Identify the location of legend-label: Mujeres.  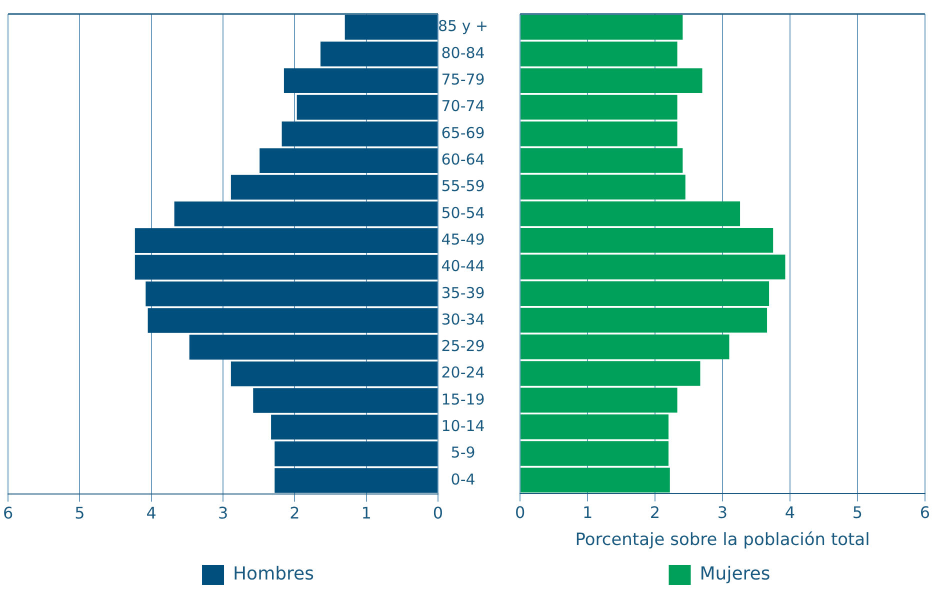
(735, 574).